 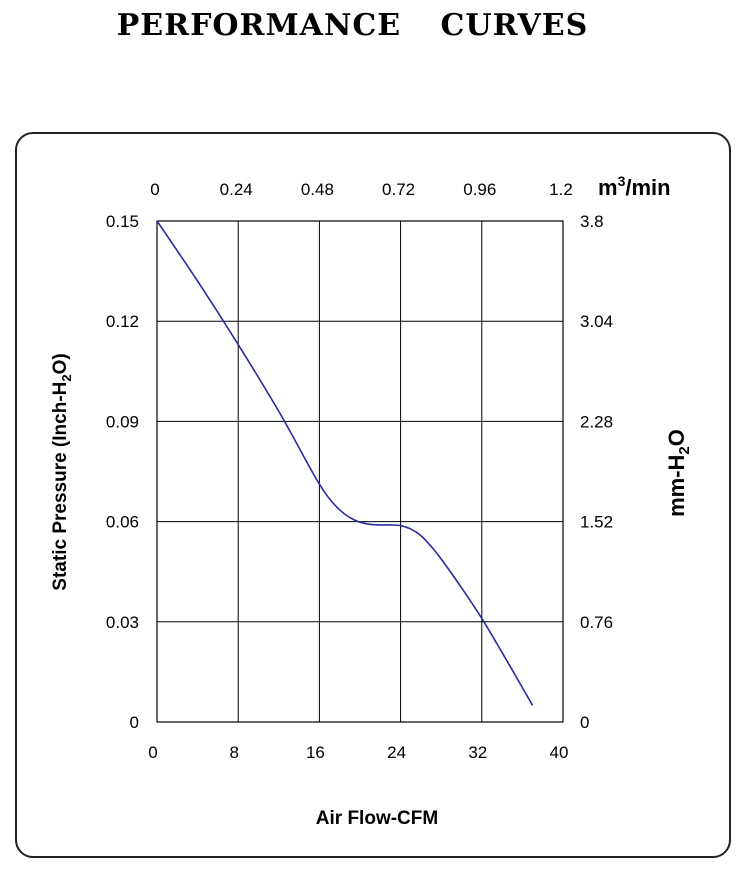 I want to click on x2-tick-label: 0.96, so click(x=479, y=189).